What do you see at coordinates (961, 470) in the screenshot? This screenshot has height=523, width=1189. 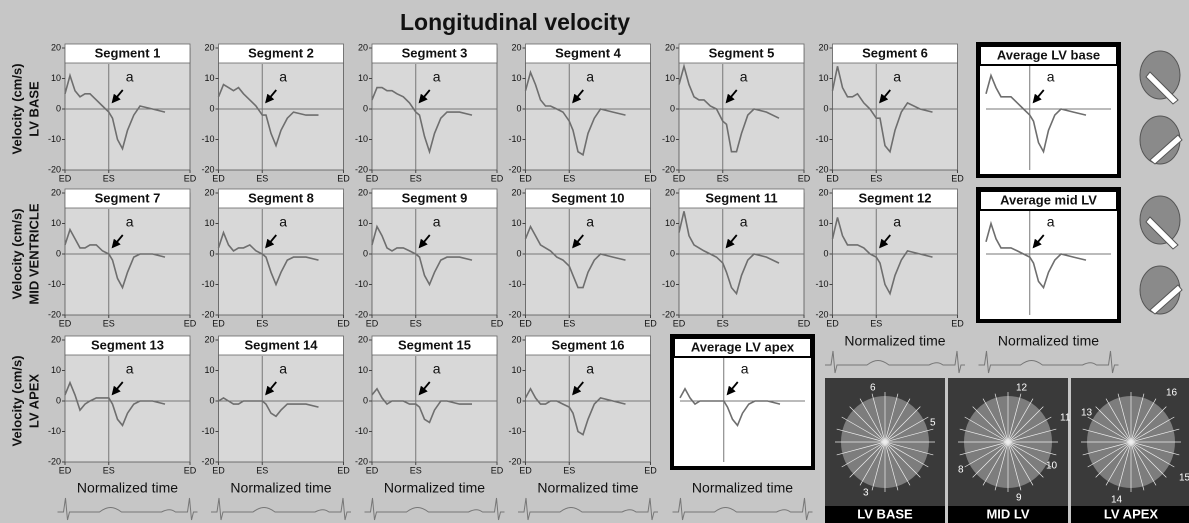 I see `echo-segment-number: 8` at bounding box center [961, 470].